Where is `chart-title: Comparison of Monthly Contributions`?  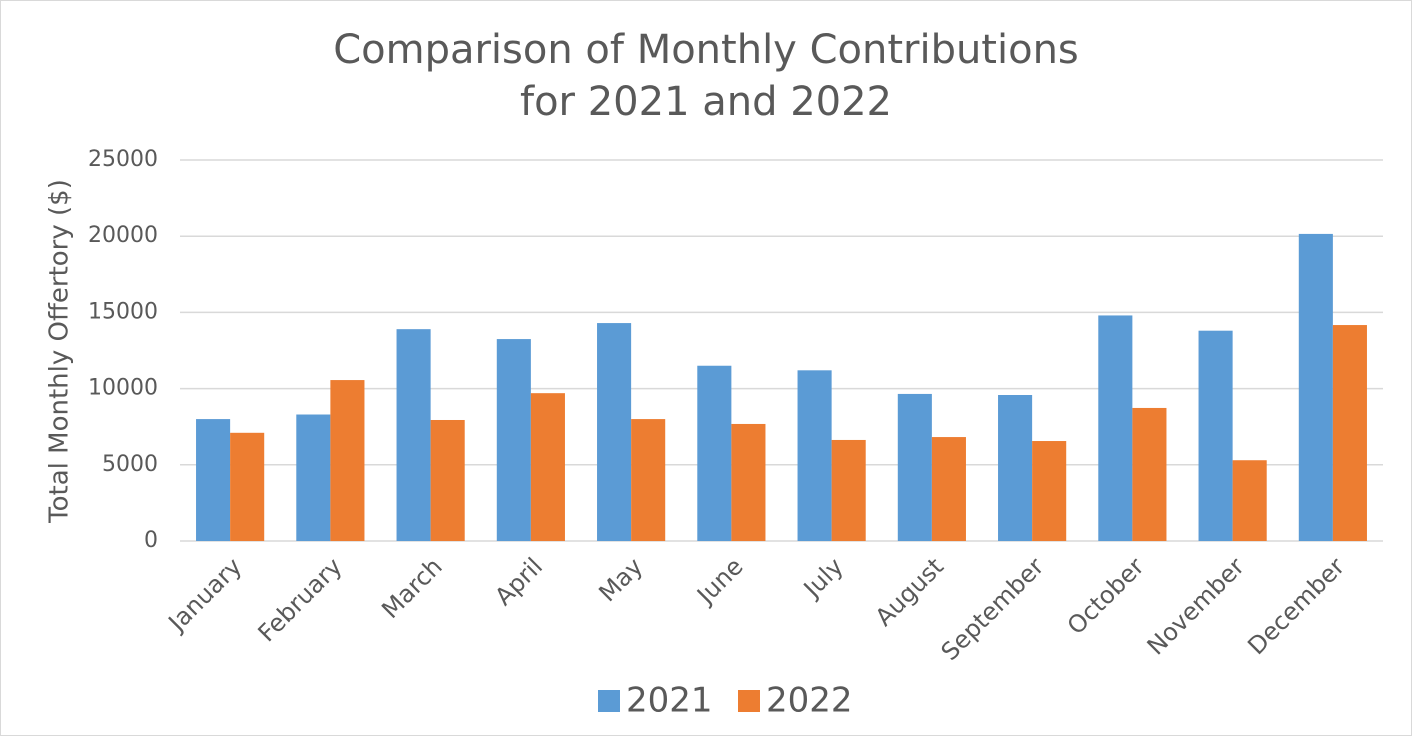 chart-title: Comparison of Monthly Contributions is located at coordinates (706, 50).